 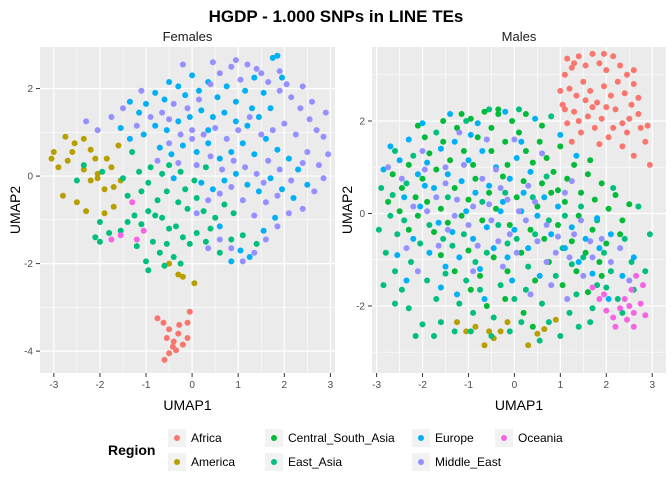 I want to click on tick-label-x: -3, so click(x=53, y=385).